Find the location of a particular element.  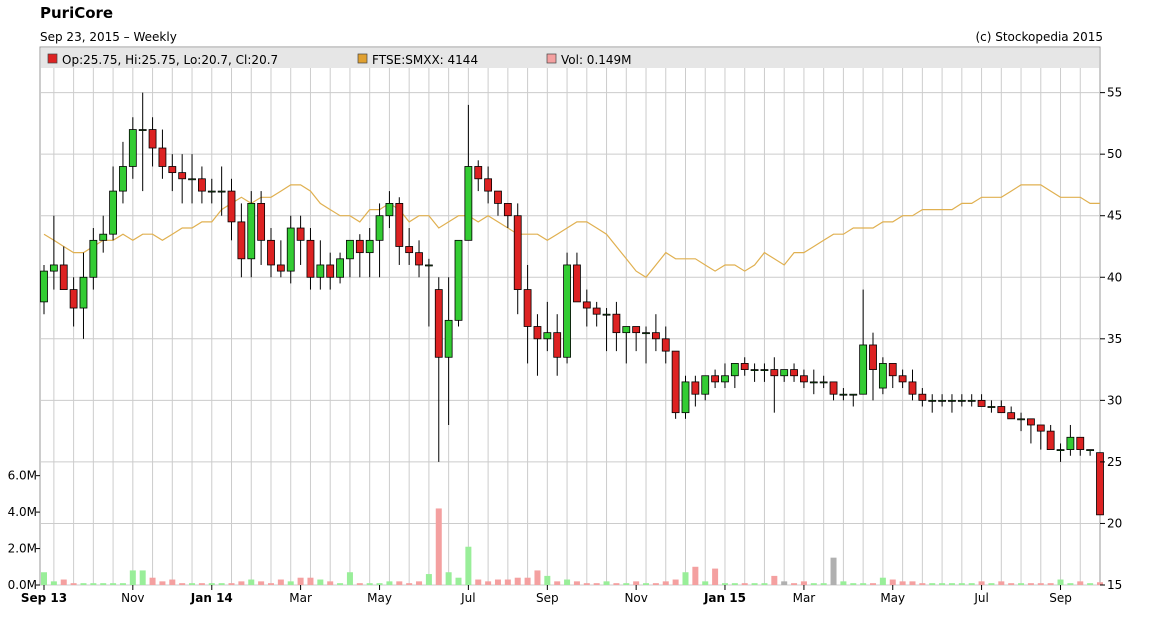

legend-swatch is located at coordinates (362, 58).